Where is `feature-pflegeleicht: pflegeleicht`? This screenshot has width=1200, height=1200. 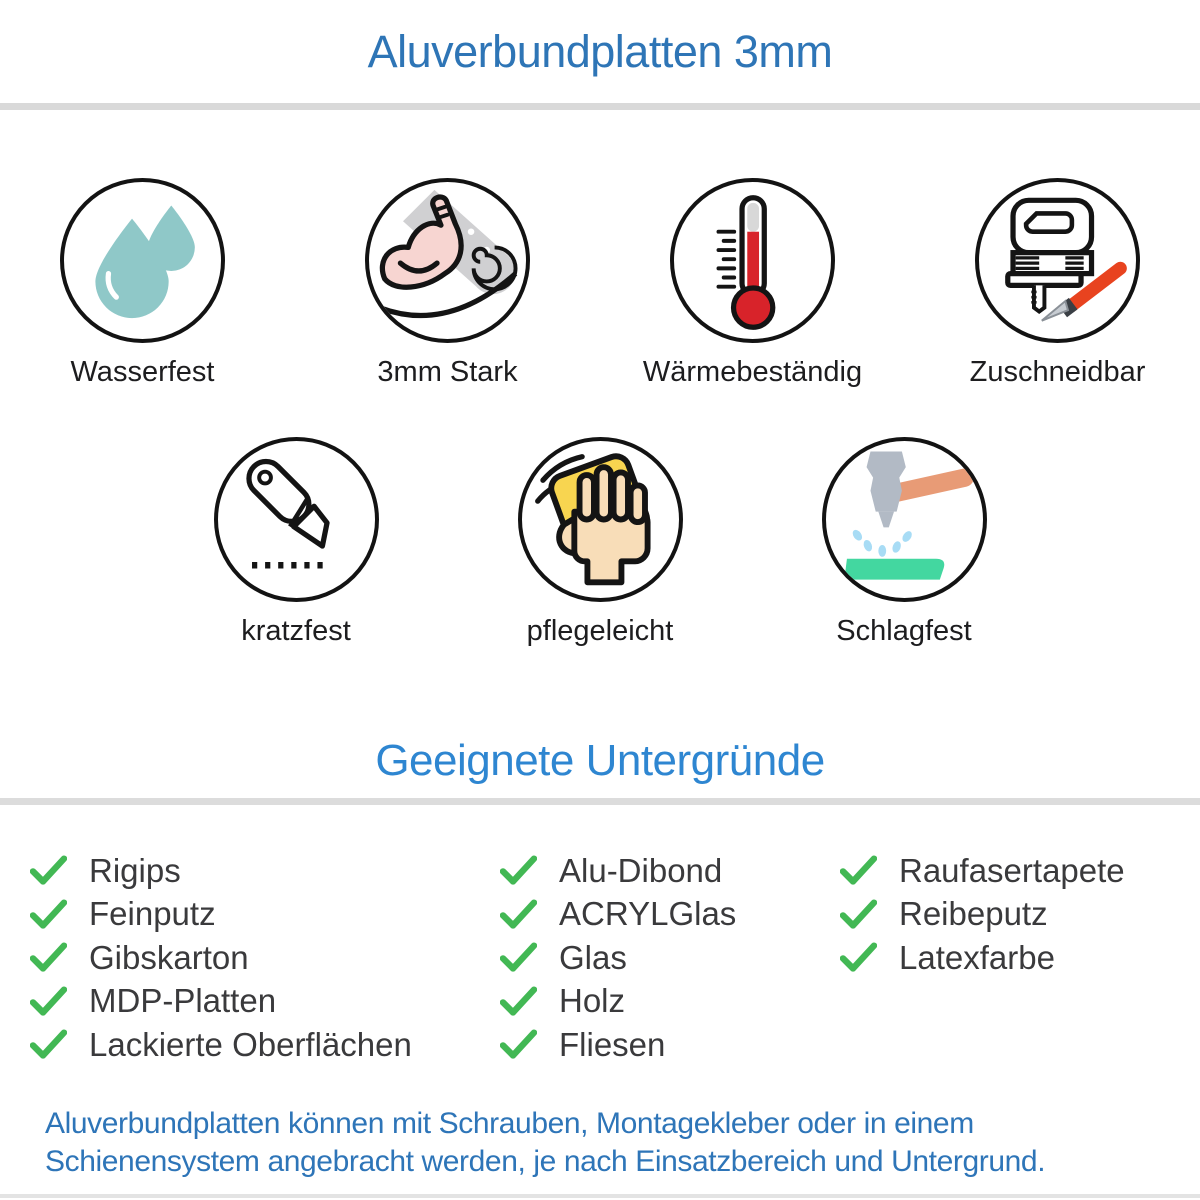
feature-pflegeleicht: pflegeleicht is located at coordinates (600, 542).